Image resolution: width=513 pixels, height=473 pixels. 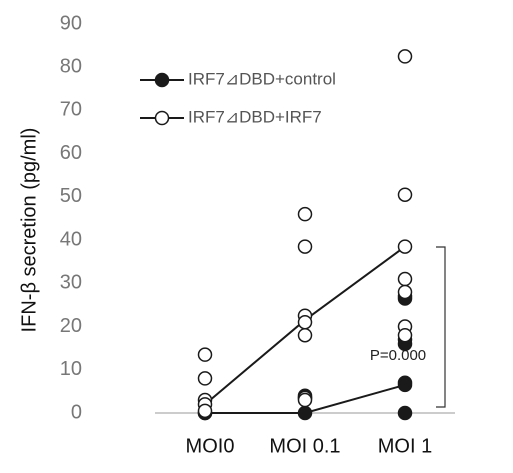 I want to click on y-axis-label: IFN-β secretion (pg/ml), so click(x=29, y=230).